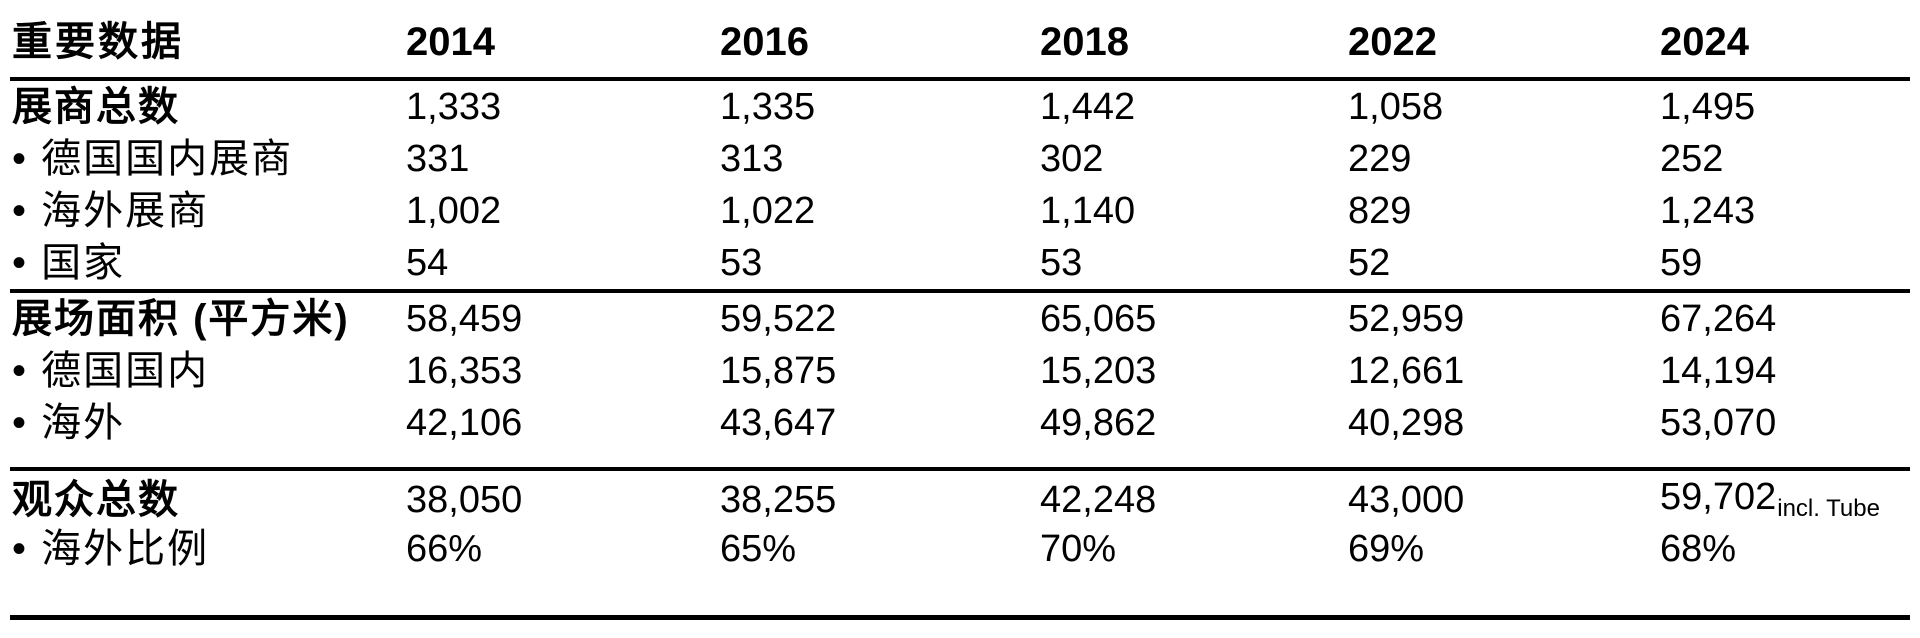  I want to click on value-cell: 40,298, so click(1406, 423).